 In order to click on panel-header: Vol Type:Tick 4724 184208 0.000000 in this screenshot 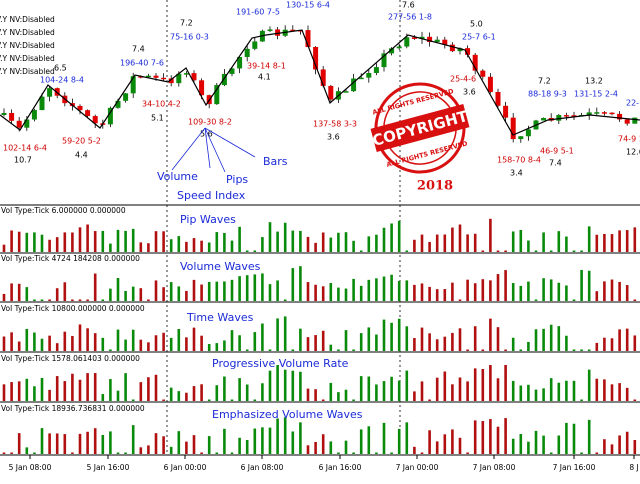, I will do `click(70, 258)`.